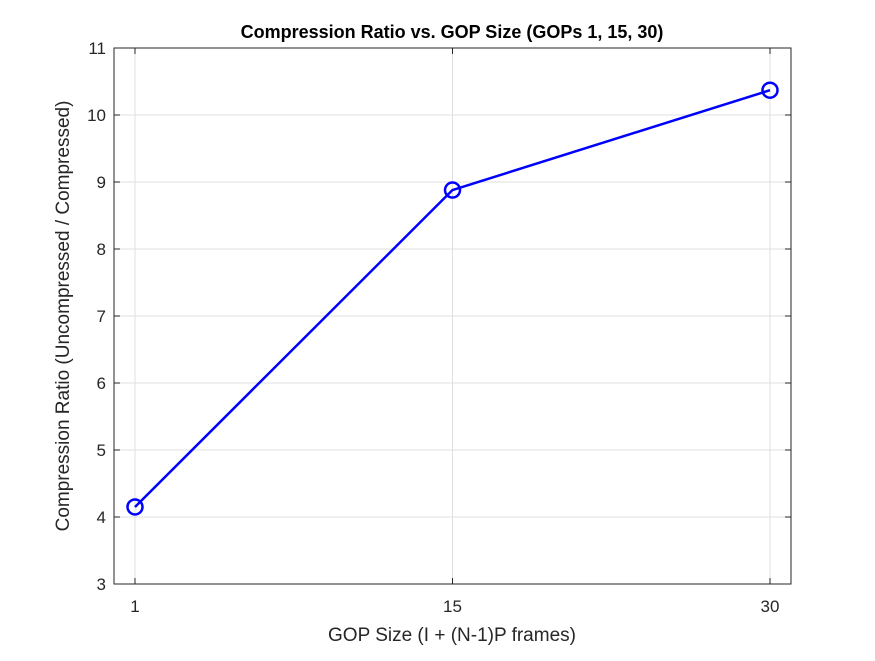 Image resolution: width=875 pixels, height=661 pixels. Describe the element at coordinates (452, 606) in the screenshot. I see `x-tick-label: 15` at that location.